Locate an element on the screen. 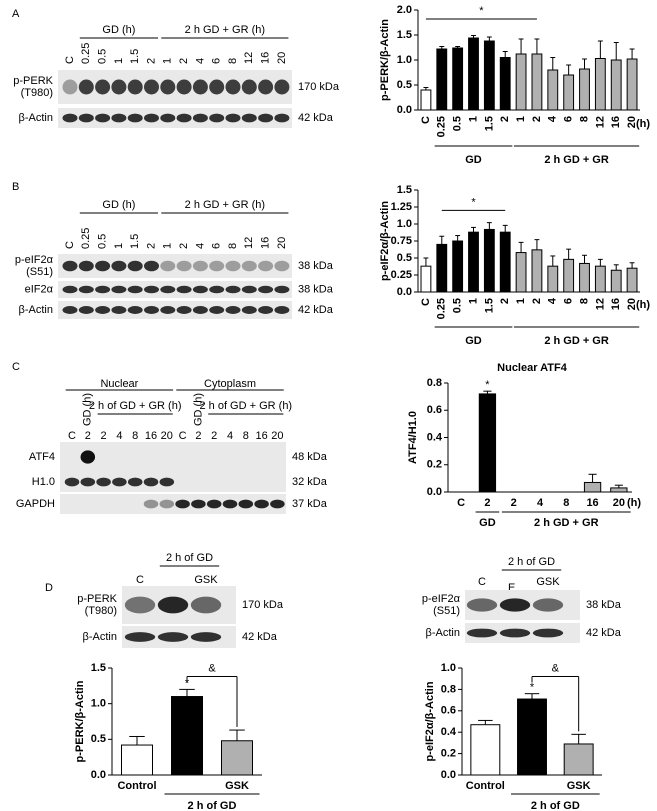 The image size is (657, 811). lane-label: 16 is located at coordinates (151, 436).